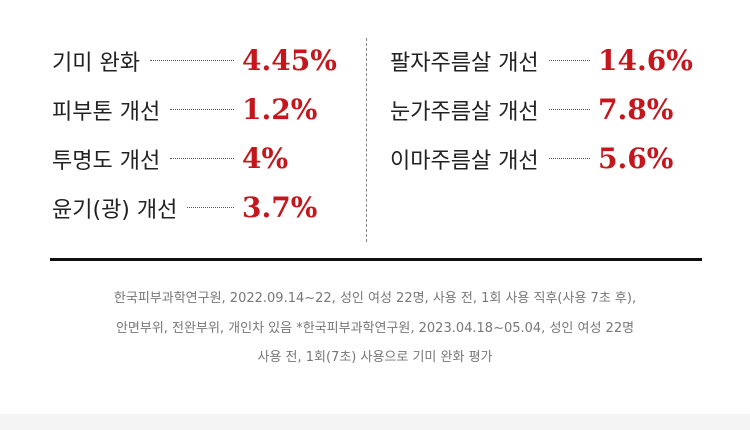  What do you see at coordinates (289, 60) in the screenshot?
I see `item-value: 4.45%` at bounding box center [289, 60].